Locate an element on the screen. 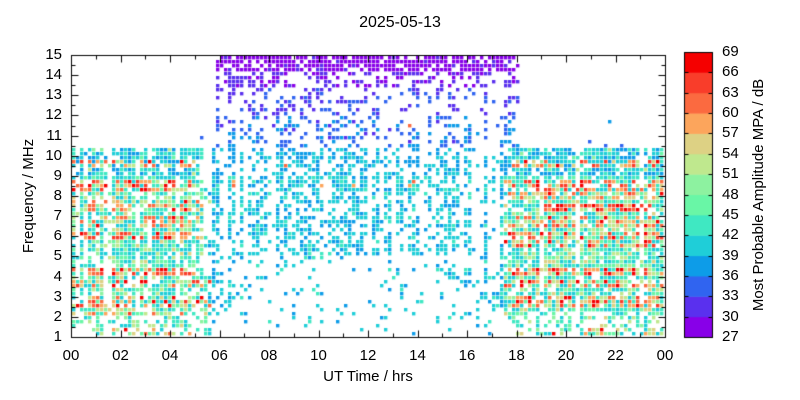  y-tick-label: 15 is located at coordinates (53, 54).